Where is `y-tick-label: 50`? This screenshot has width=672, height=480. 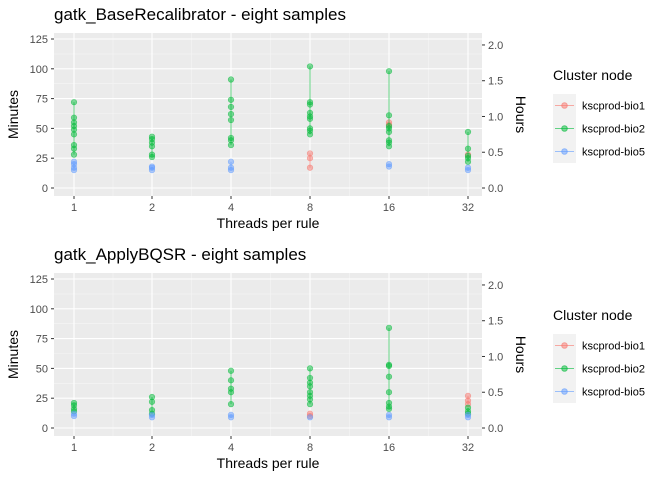
y-tick-label: 50 is located at coordinates (42, 129).